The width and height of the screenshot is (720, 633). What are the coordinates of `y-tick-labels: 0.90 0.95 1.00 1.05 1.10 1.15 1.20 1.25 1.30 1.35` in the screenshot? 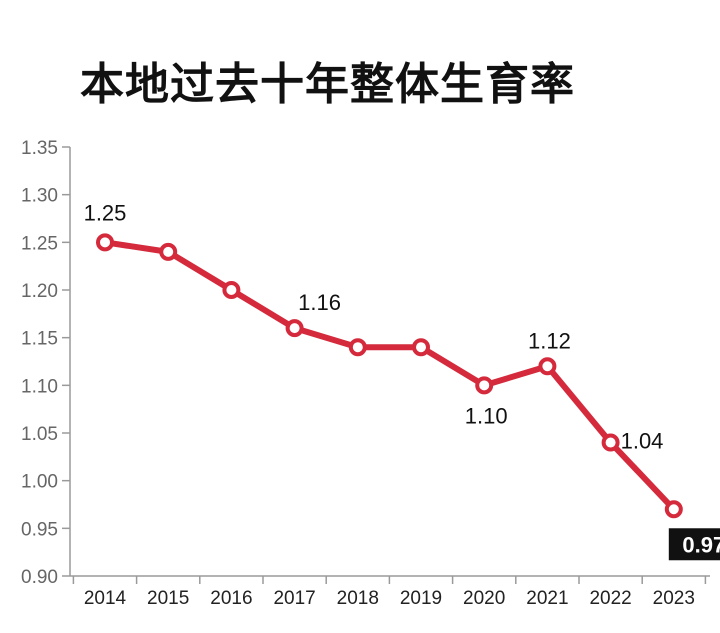 It's located at (39, 363).